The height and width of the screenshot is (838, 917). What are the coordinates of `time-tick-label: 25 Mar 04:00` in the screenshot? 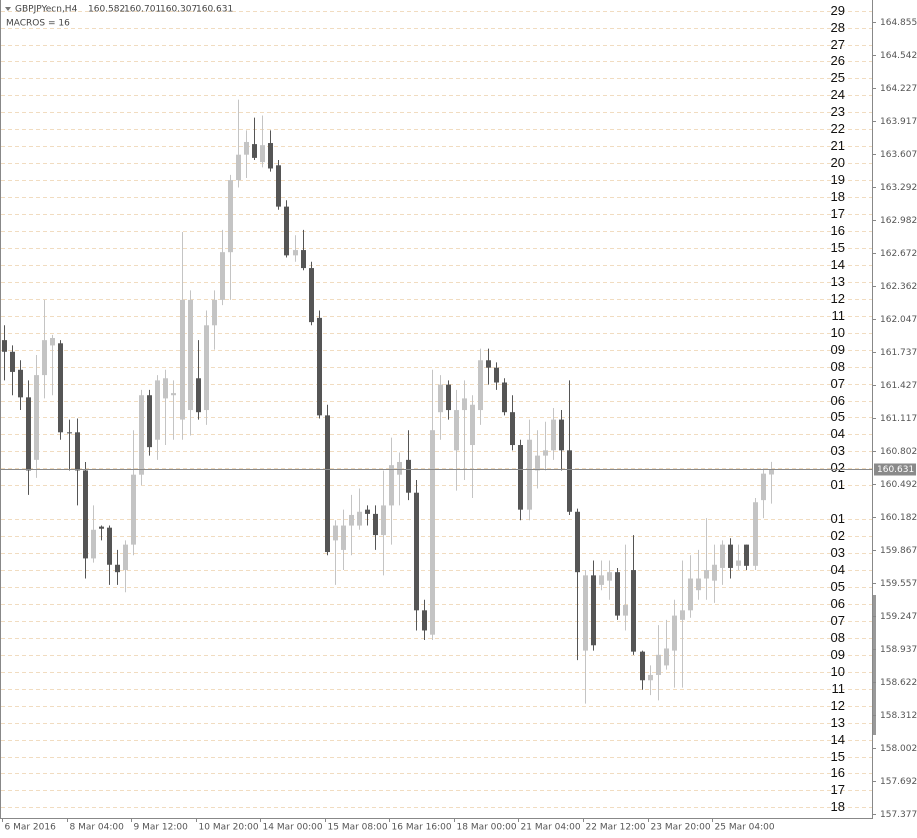 It's located at (745, 828).